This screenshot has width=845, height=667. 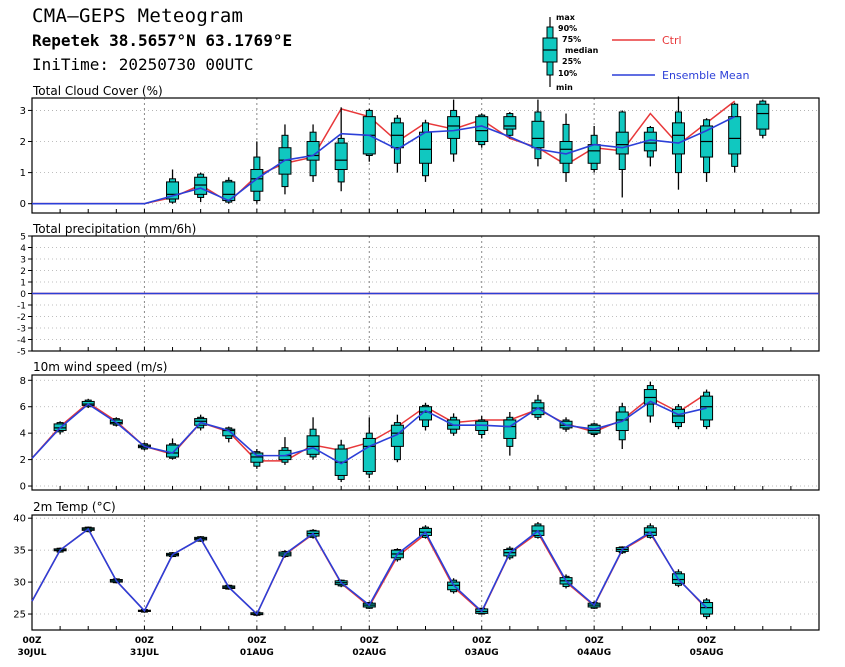 What do you see at coordinates (594, 653) in the screenshot?
I see `x-tick-date-label: 04AUG` at bounding box center [594, 653].